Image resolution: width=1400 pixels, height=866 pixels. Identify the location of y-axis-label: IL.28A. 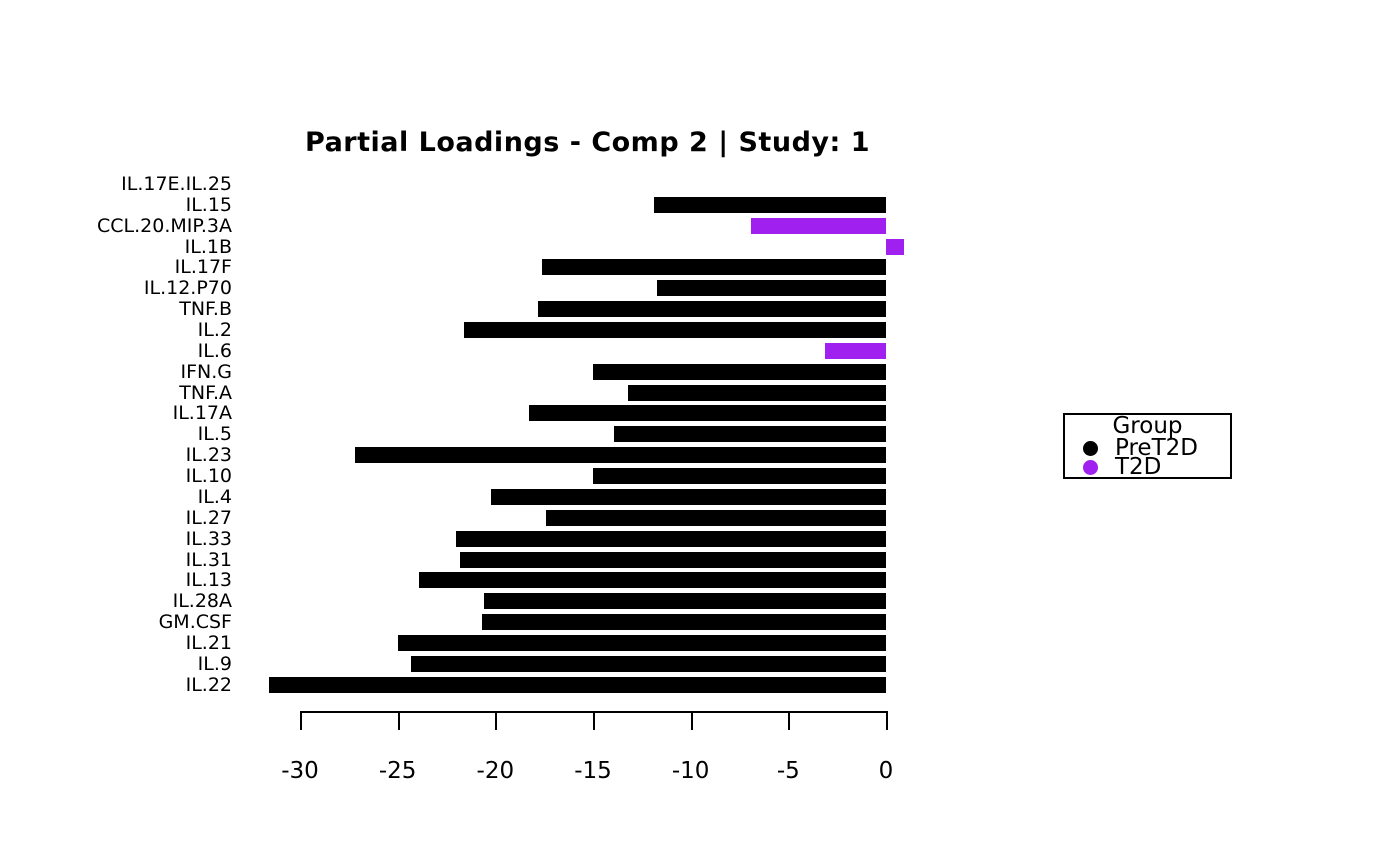
(202, 601).